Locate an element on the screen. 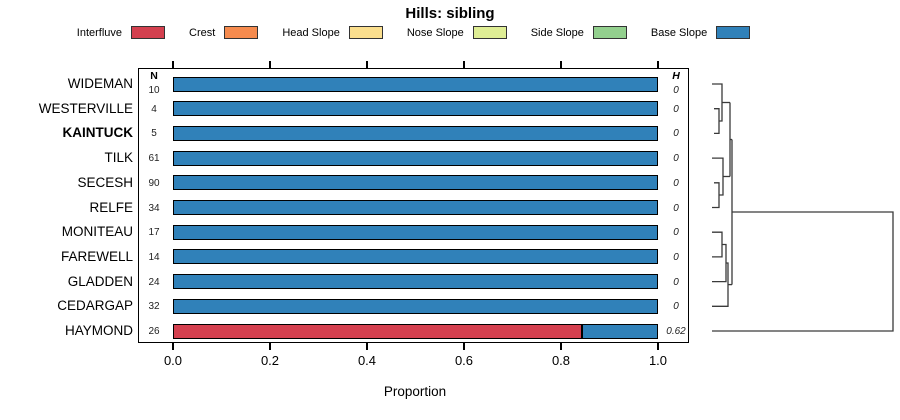  legend-item: Nose Slope is located at coordinates (457, 32).